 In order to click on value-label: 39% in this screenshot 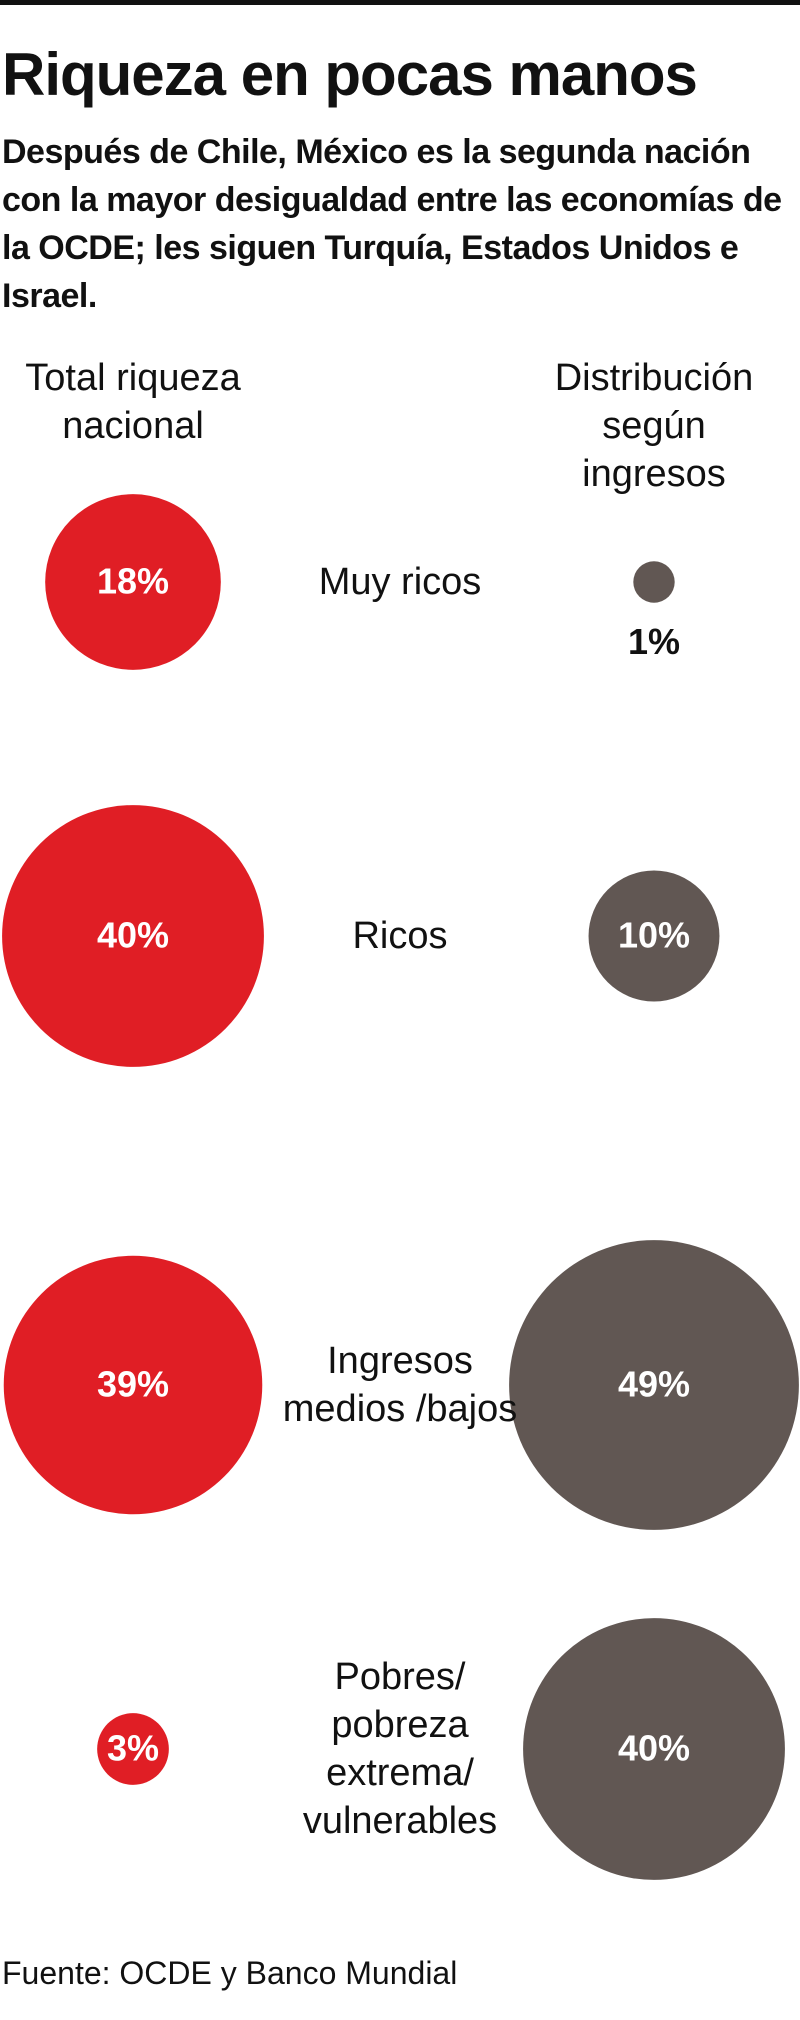, I will do `click(133, 1384)`.